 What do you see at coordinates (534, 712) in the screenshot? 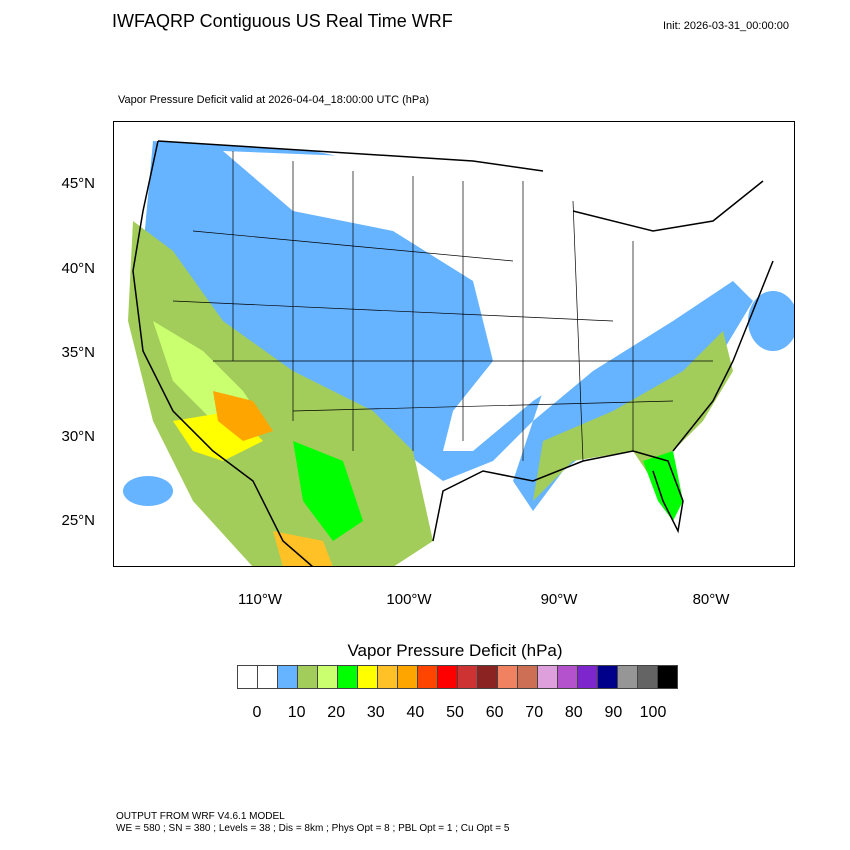
I see `colorbar-label: 70` at bounding box center [534, 712].